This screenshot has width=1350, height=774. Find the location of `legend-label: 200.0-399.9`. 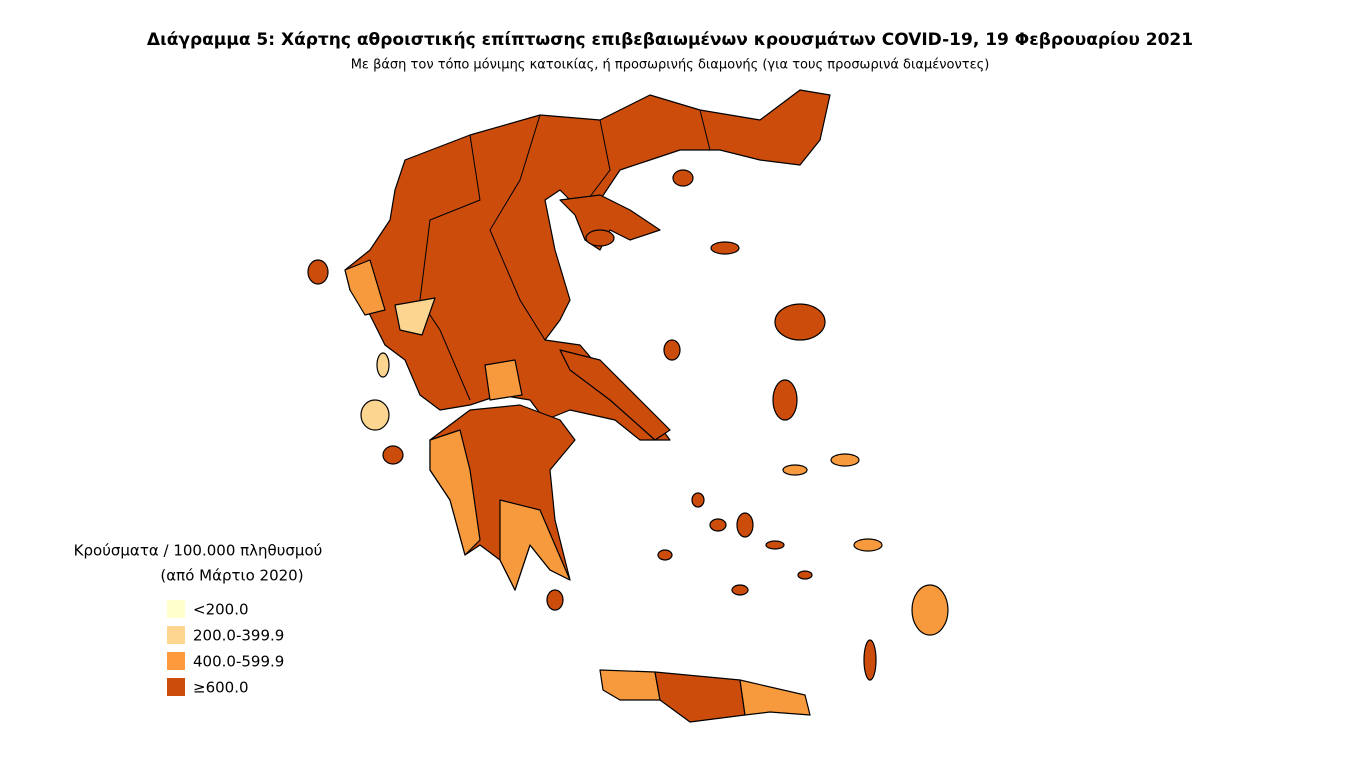

legend-label: 200.0-399.9 is located at coordinates (238, 636).